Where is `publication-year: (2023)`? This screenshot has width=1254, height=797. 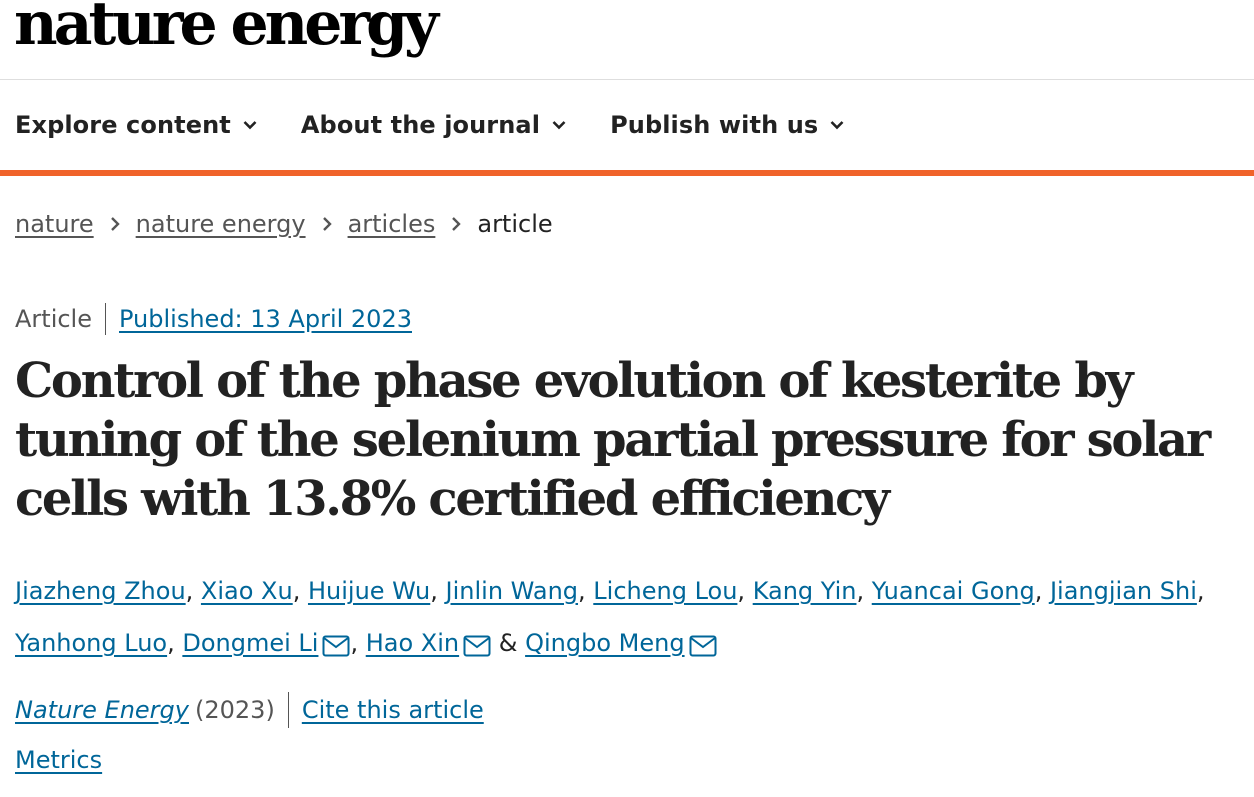
publication-year: (2023) is located at coordinates (242, 710).